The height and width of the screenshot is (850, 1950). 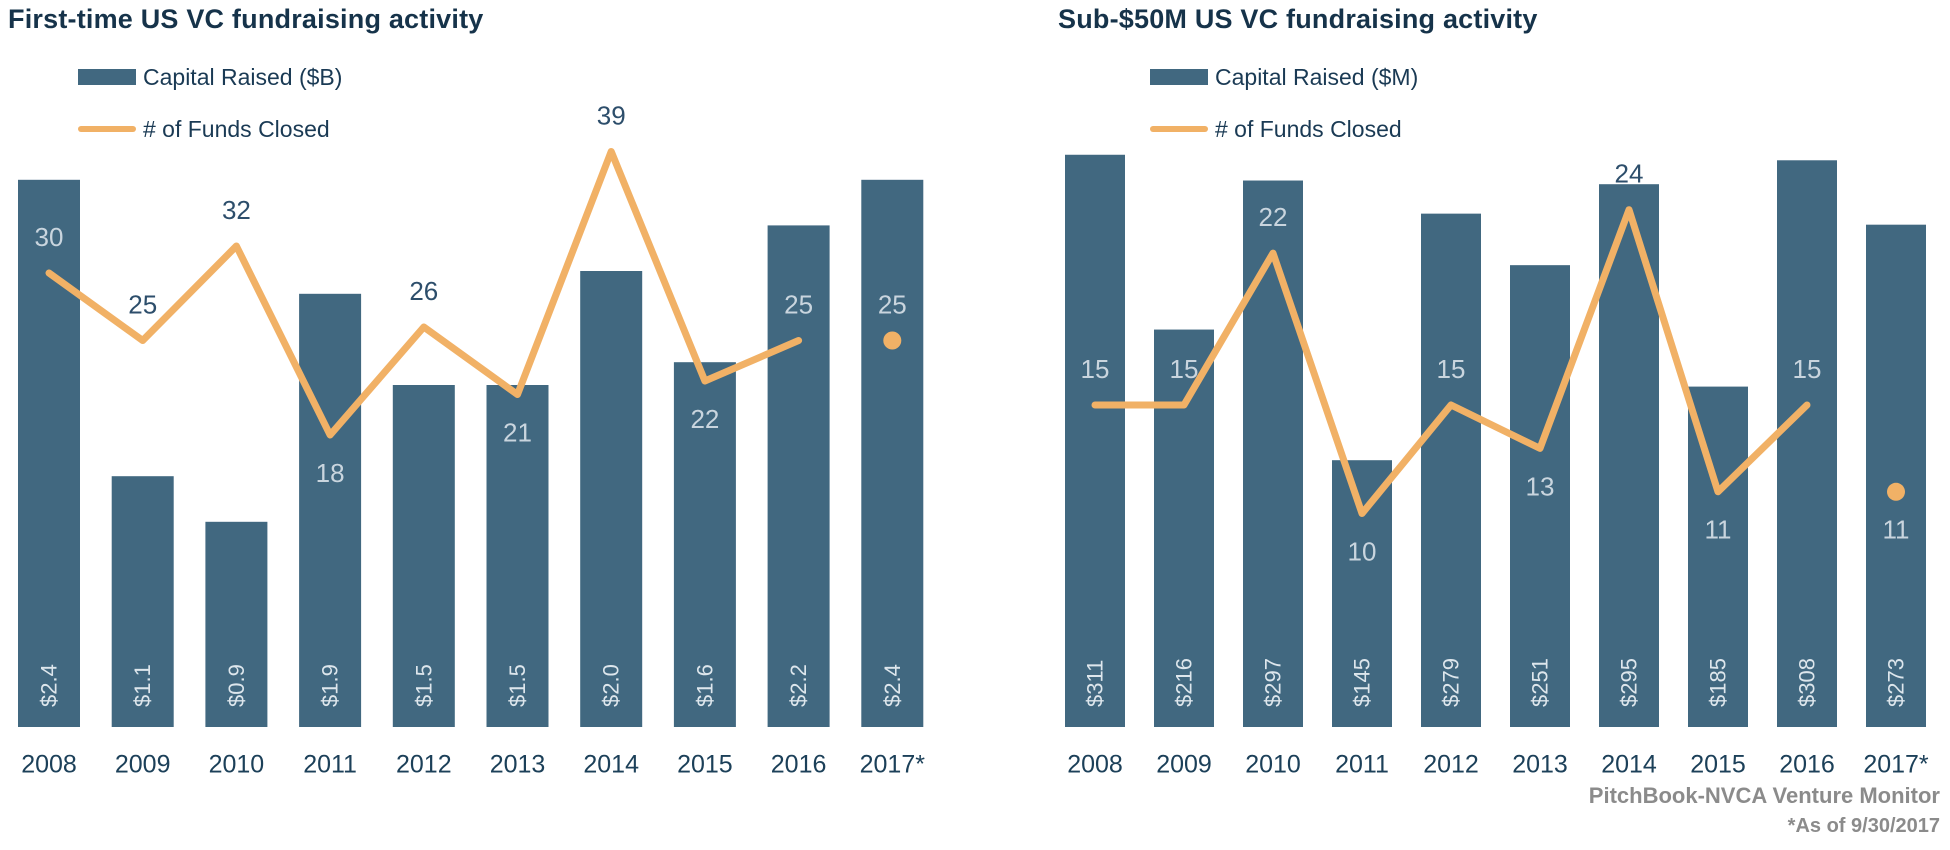 I want to click on bar-value-label: $297, so click(x=1273, y=682).